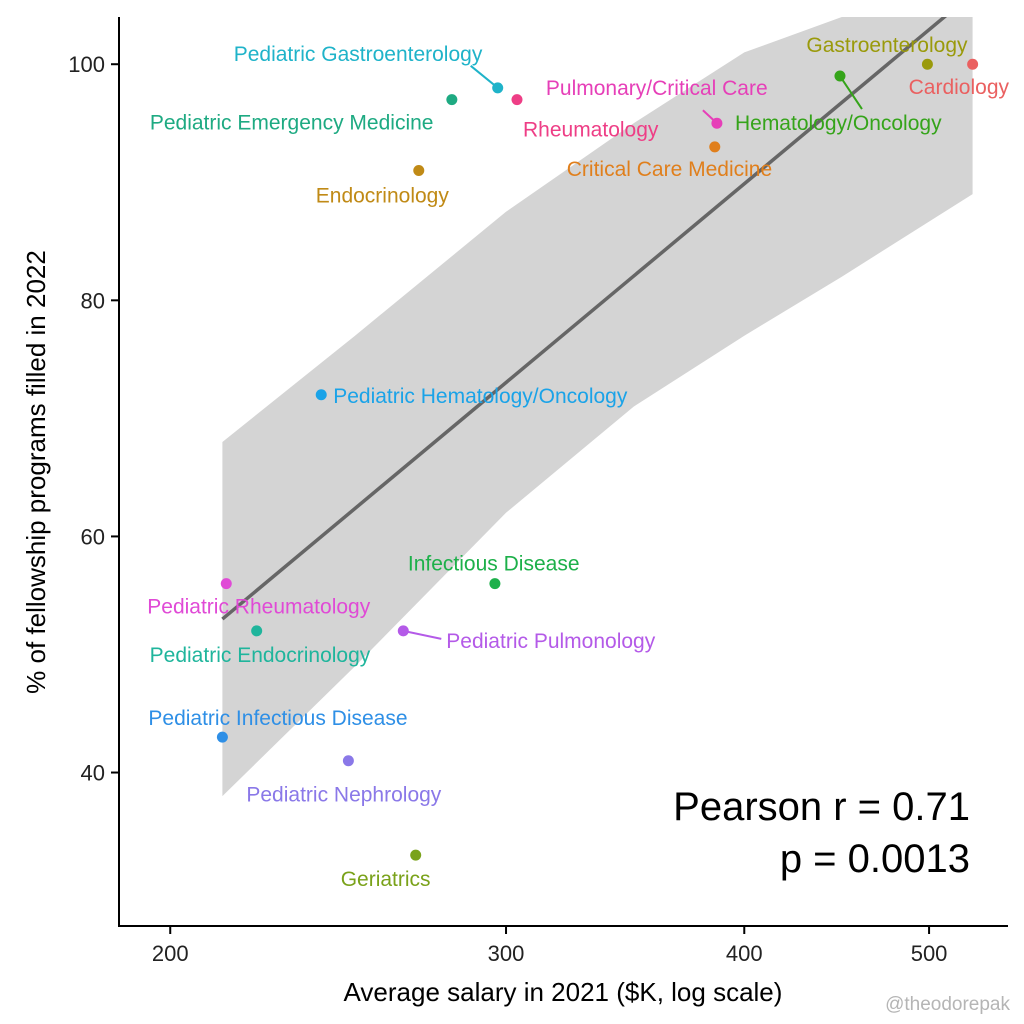 The image size is (1024, 1024). I want to click on x-tick-label: 300, so click(506, 953).